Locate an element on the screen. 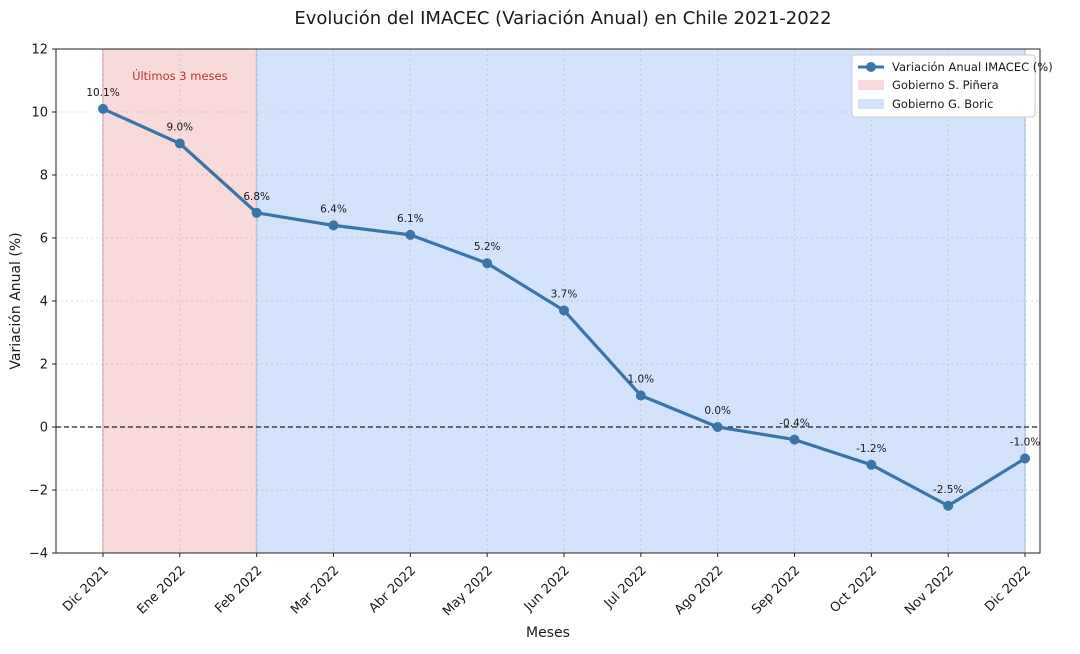 The width and height of the screenshot is (1080, 654). x-tick-label-7: Jul 2022 is located at coordinates (625, 587).